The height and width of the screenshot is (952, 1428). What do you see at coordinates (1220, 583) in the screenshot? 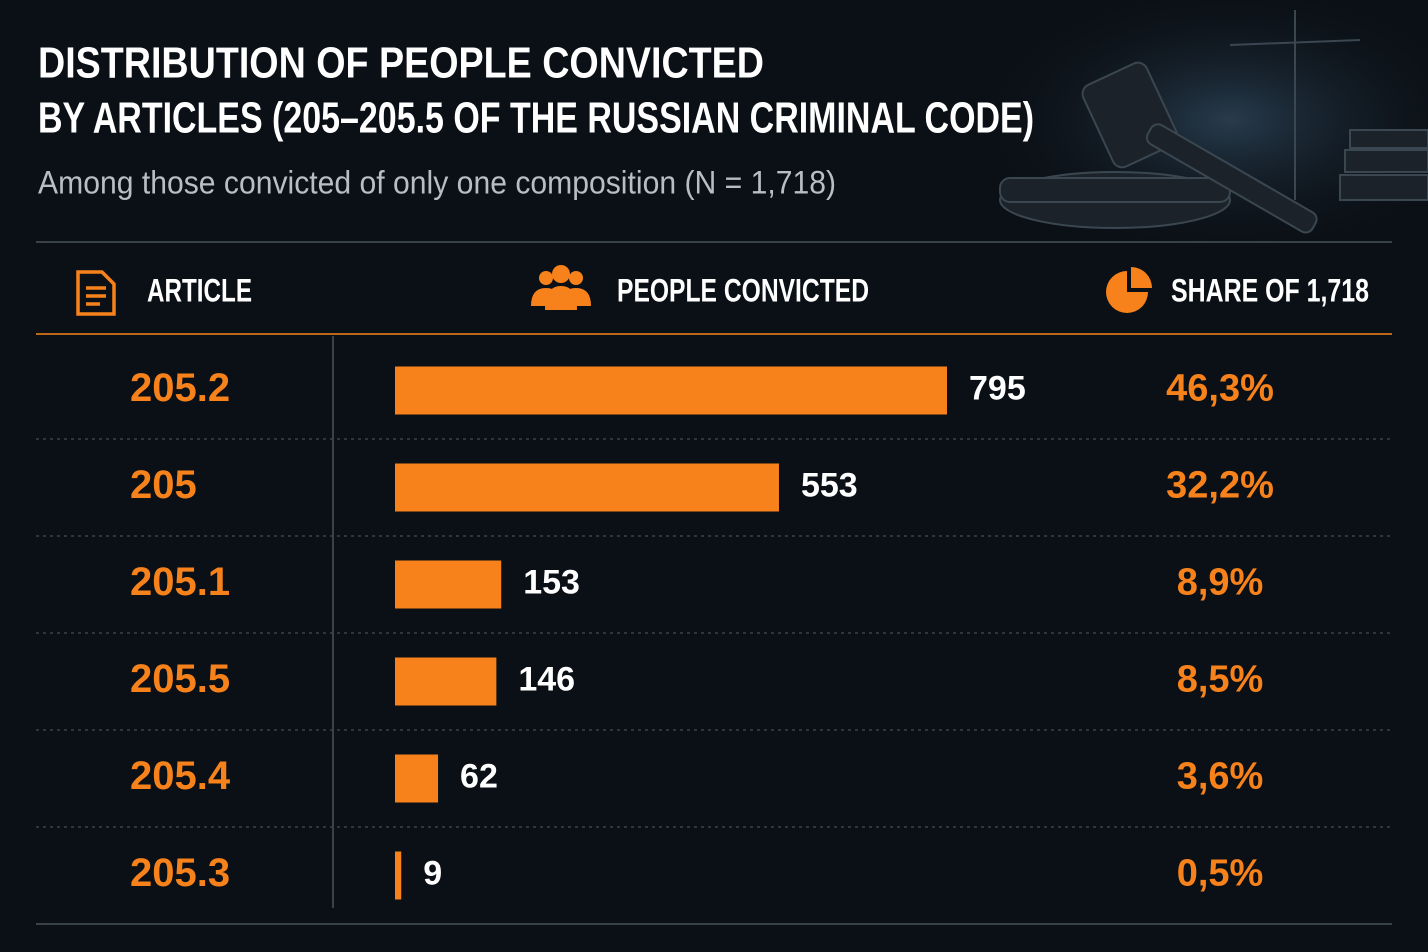
I see `share-label: 8,9%` at bounding box center [1220, 583].